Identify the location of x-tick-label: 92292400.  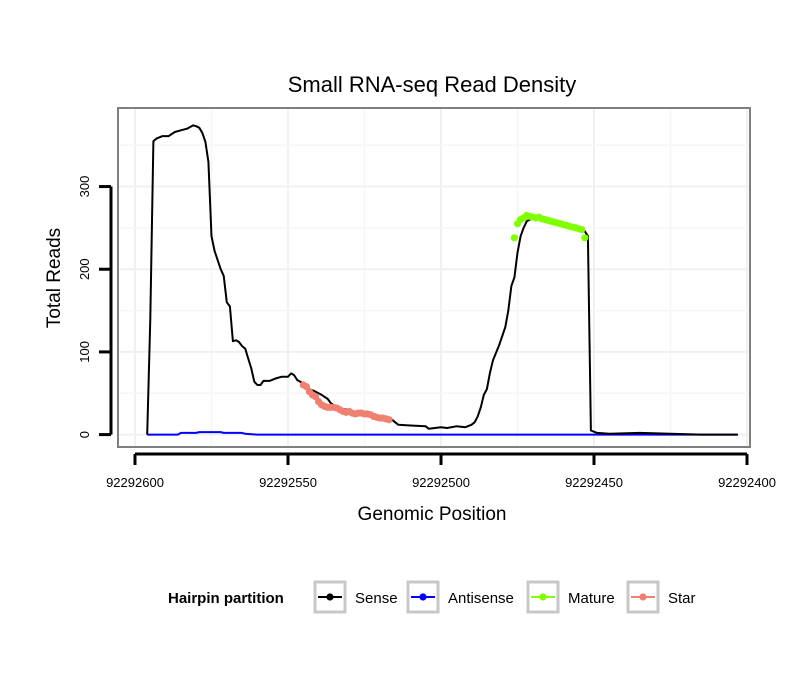
(747, 482).